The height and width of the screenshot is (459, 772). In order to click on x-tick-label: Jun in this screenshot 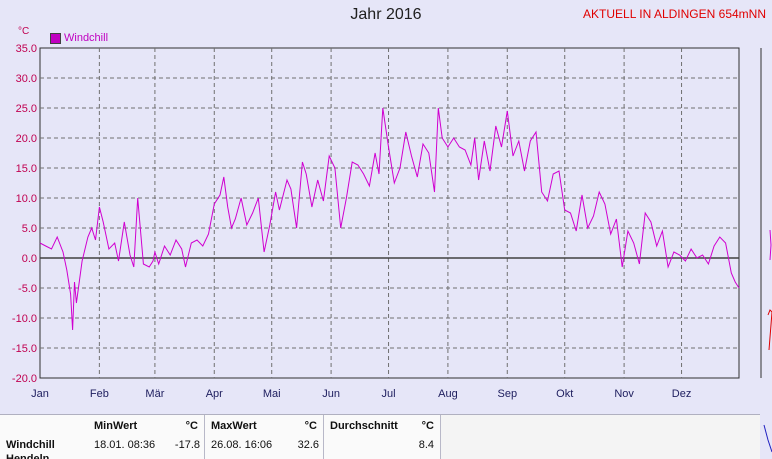, I will do `click(331, 394)`.